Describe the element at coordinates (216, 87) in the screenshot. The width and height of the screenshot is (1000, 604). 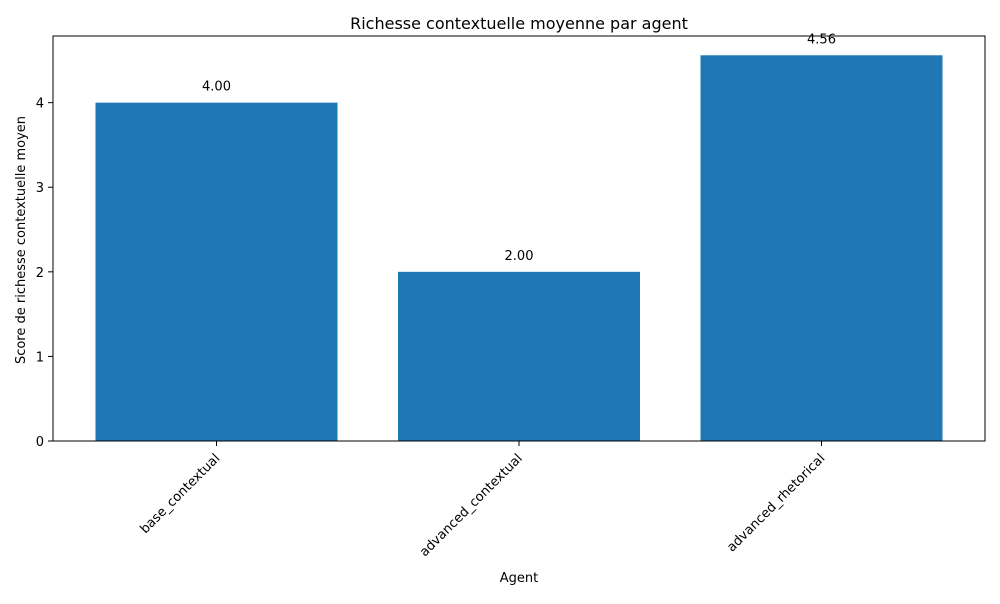
I see `data-label-base_contextual: 4.00` at that location.